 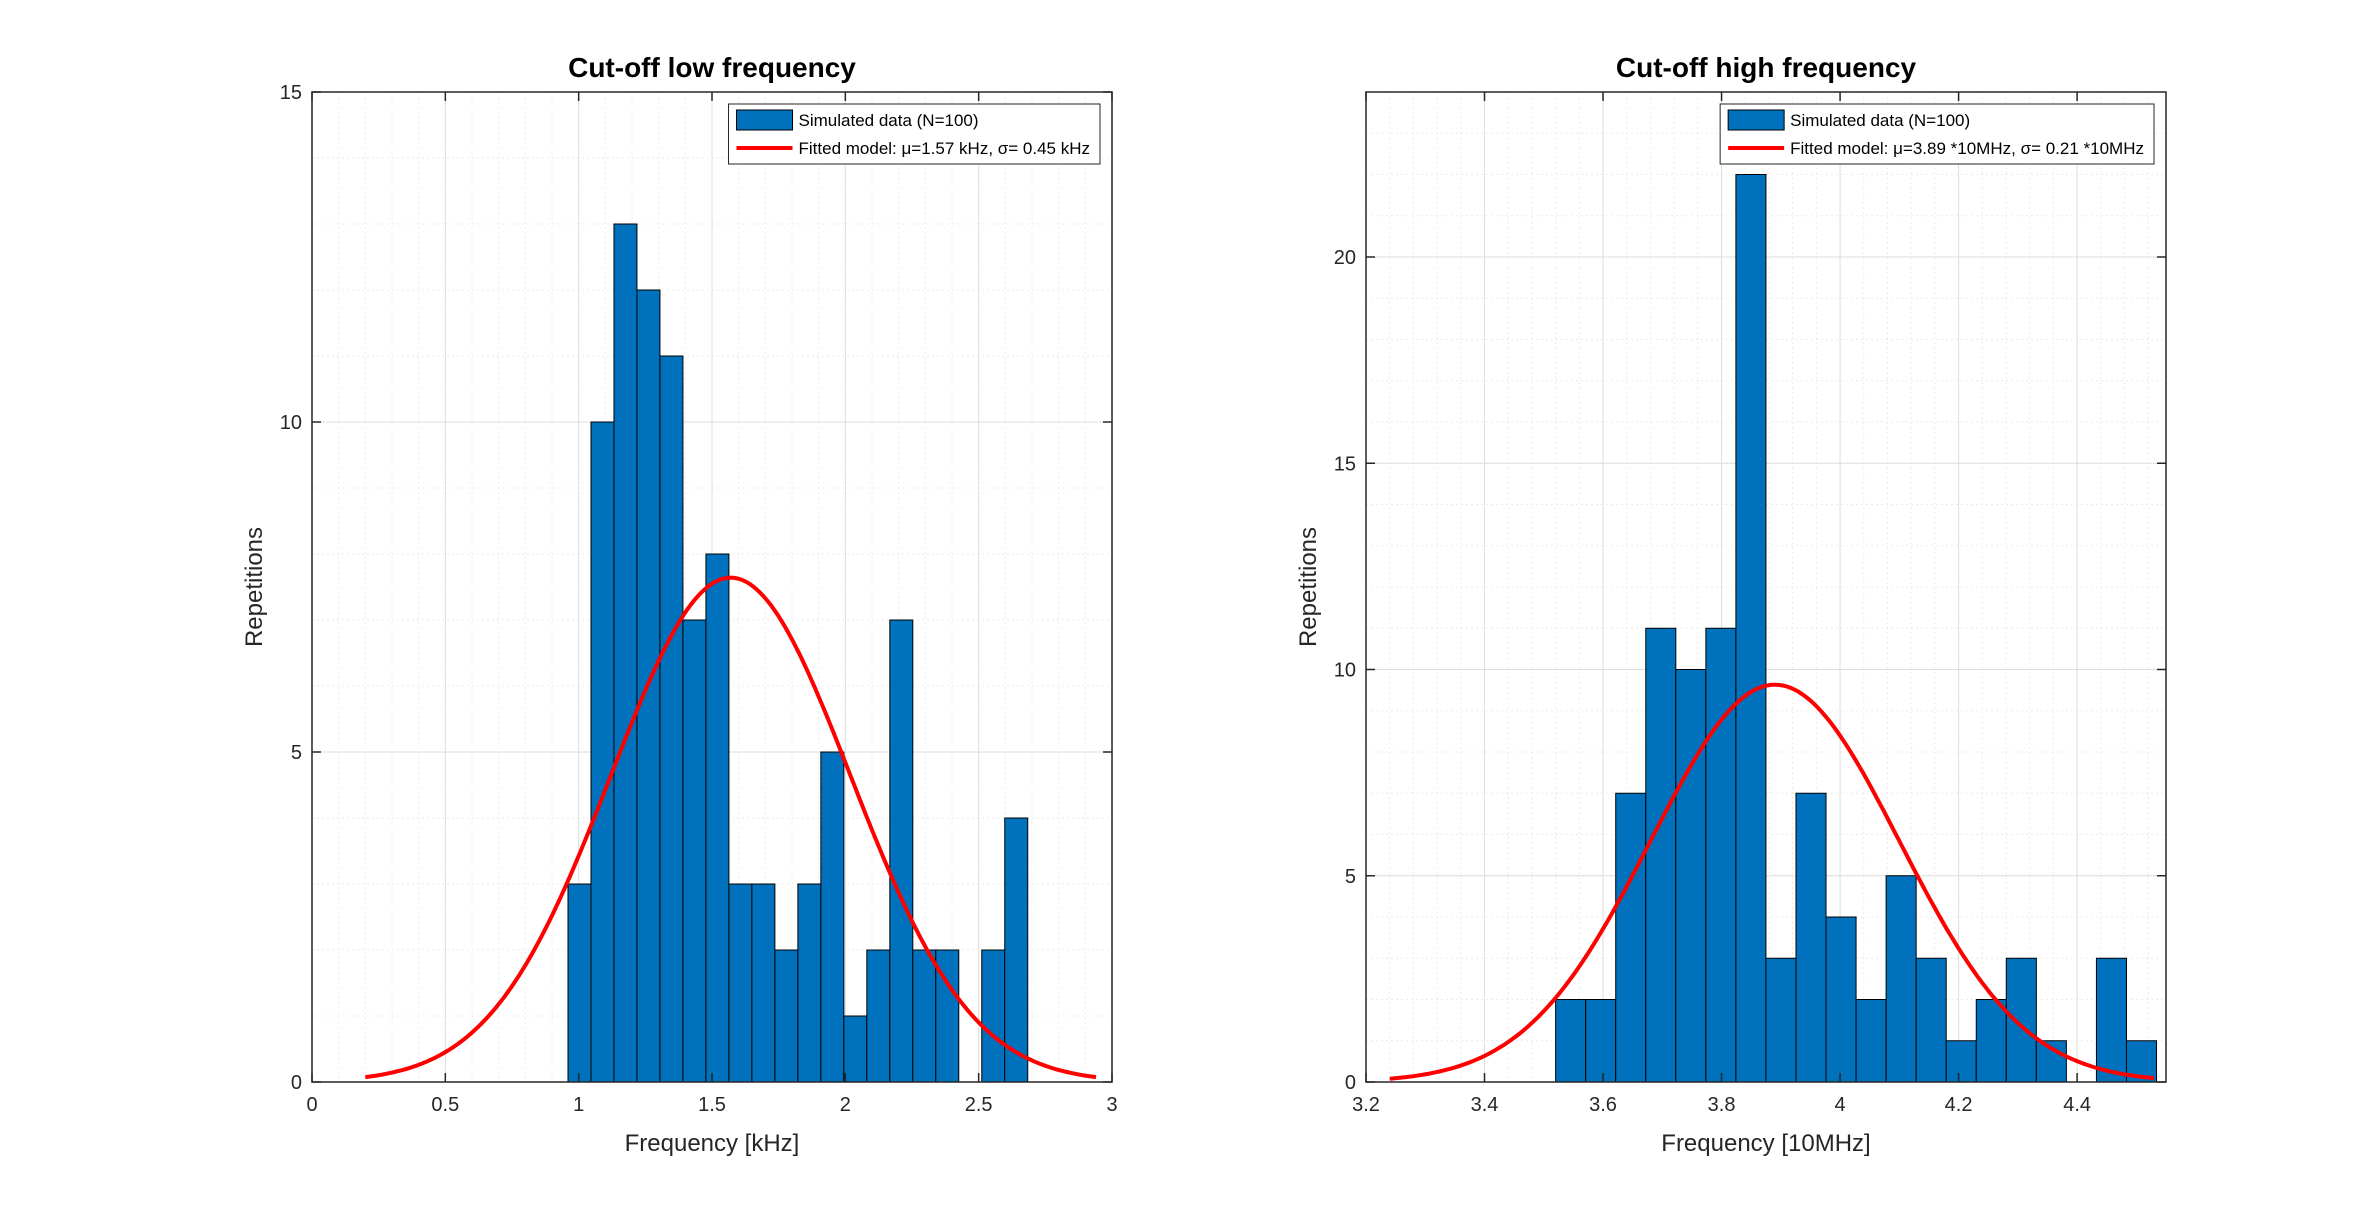 I want to click on y-tick-label: 20, so click(x=1345, y=258).